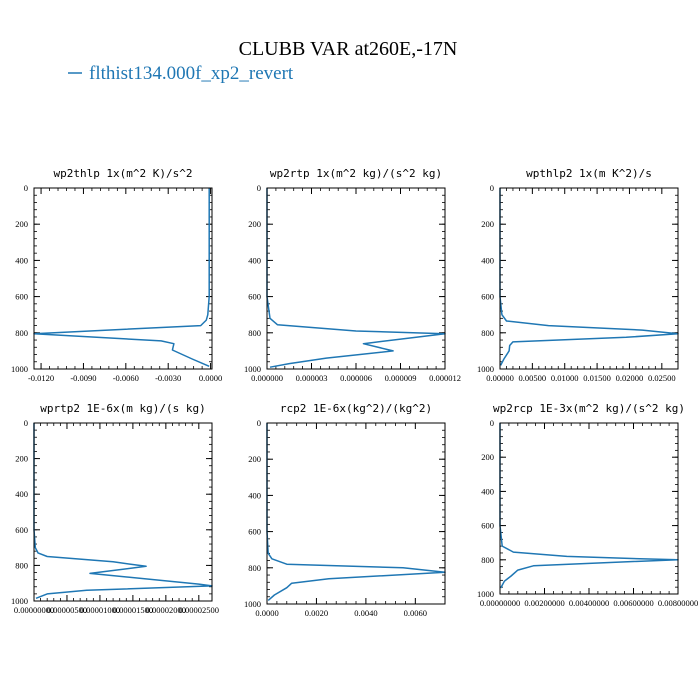 This screenshot has height=700, width=700. Describe the element at coordinates (597, 378) in the screenshot. I see `x-tick-label: 0.01500` at that location.